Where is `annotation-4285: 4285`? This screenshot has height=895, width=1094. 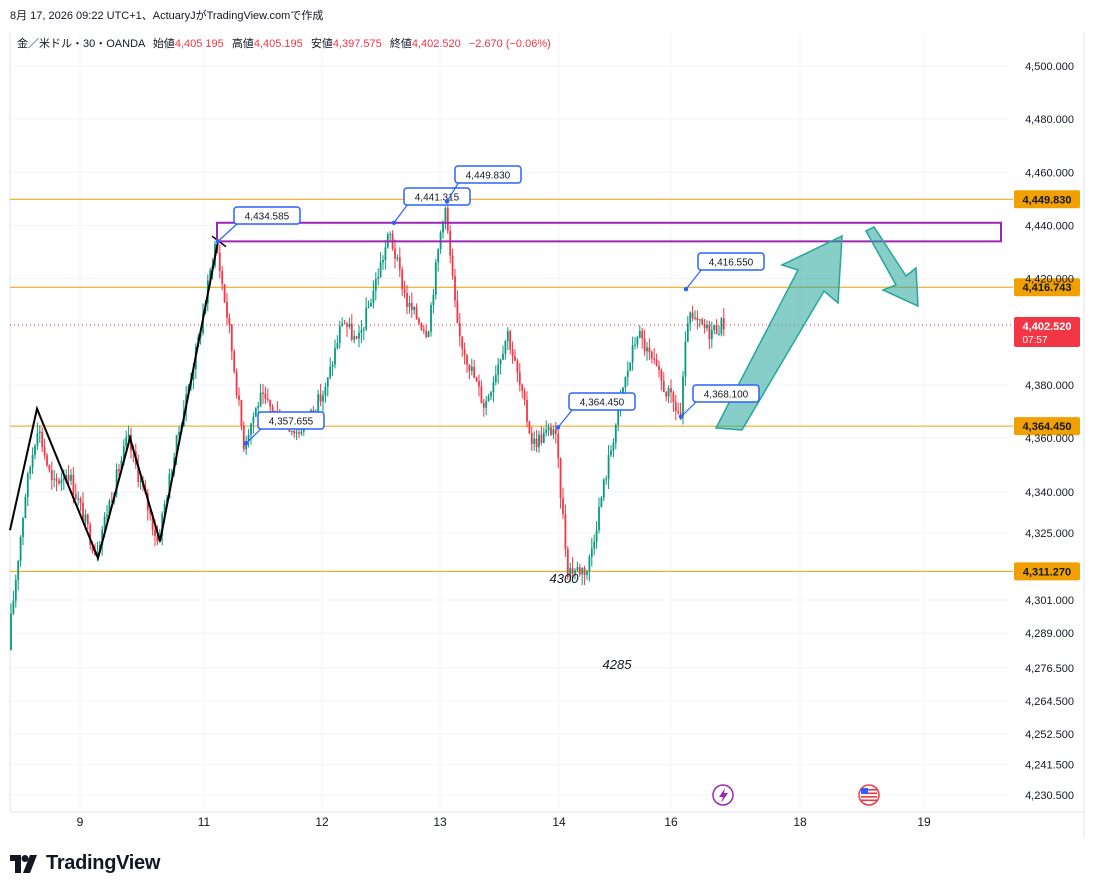 annotation-4285: 4285 is located at coordinates (618, 664).